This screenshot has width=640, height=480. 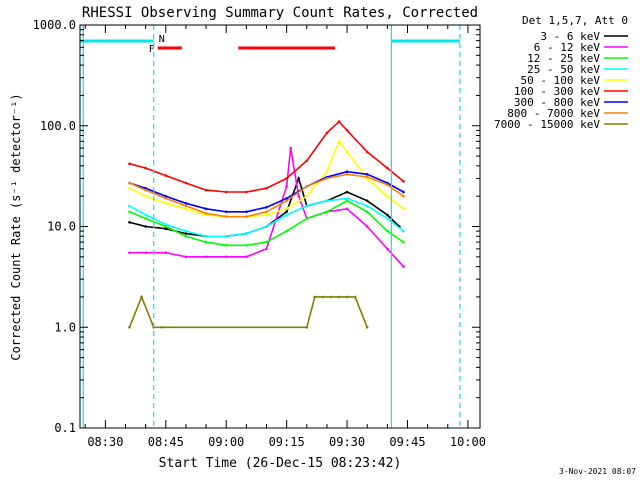 What do you see at coordinates (54, 25) in the screenshot?
I see `y-tick-label: 1000.0` at bounding box center [54, 25].